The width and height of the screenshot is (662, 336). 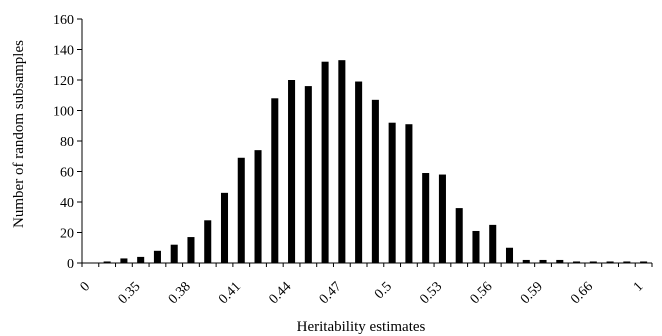 I want to click on y-tick-label: 100, so click(x=63, y=112).